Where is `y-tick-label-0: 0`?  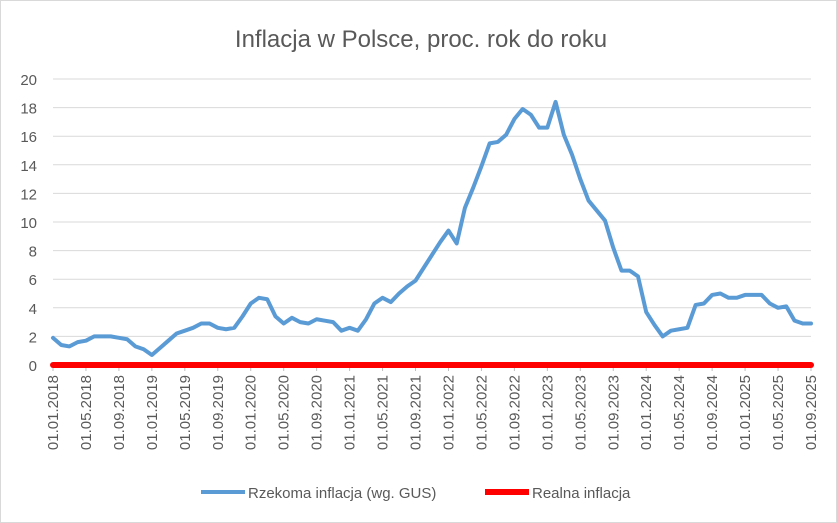
y-tick-label-0: 0 is located at coordinates (33, 366).